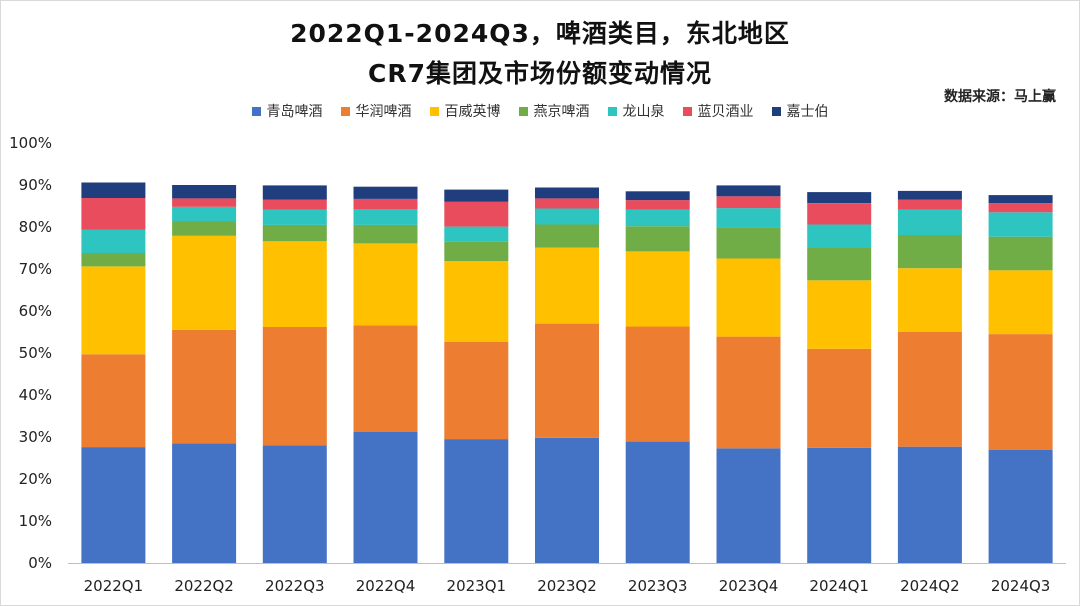 This screenshot has width=1080, height=606. I want to click on chart-legend: 青岛啤酒 华润啤酒 百威英博 燕京啤酒 龙山泉 蓝贝酒业 嘉士伯, so click(540, 111).